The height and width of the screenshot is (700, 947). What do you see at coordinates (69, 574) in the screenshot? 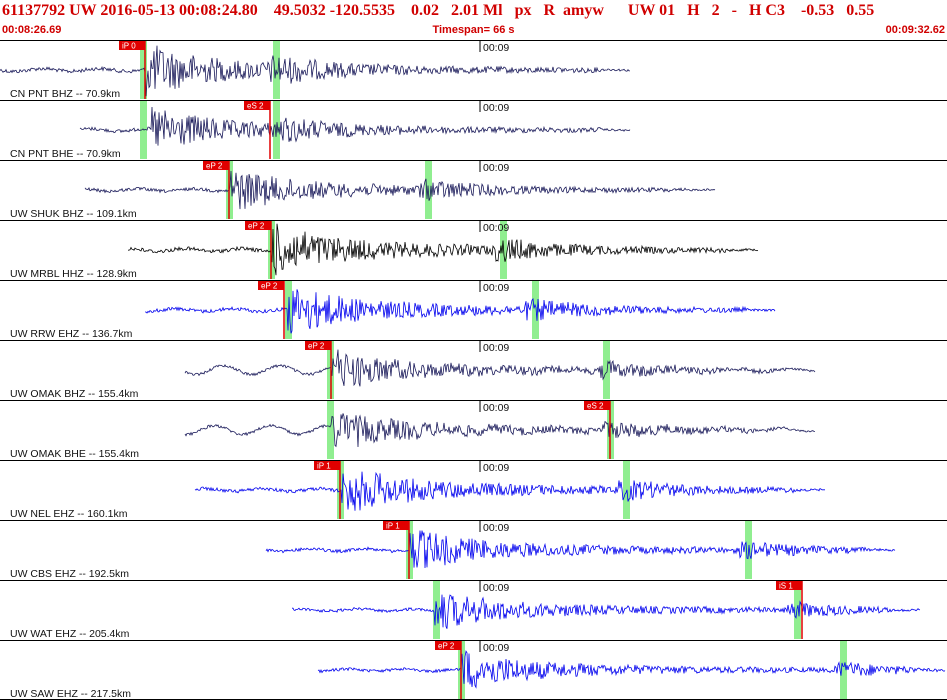
I see `station-label: UW CBS EHZ -- 192.5km` at bounding box center [69, 574].